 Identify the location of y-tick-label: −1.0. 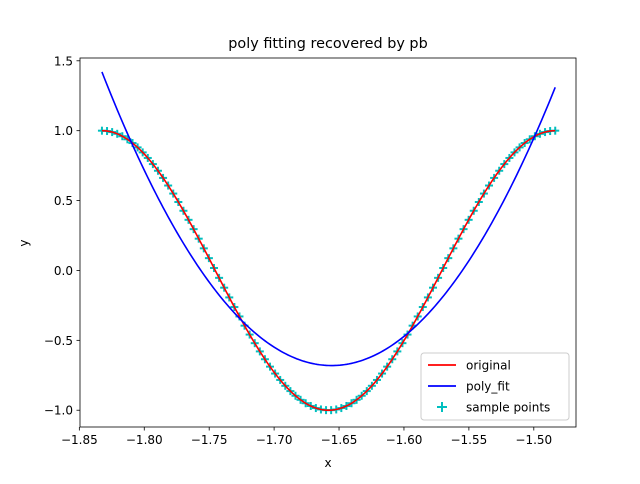
(58, 411).